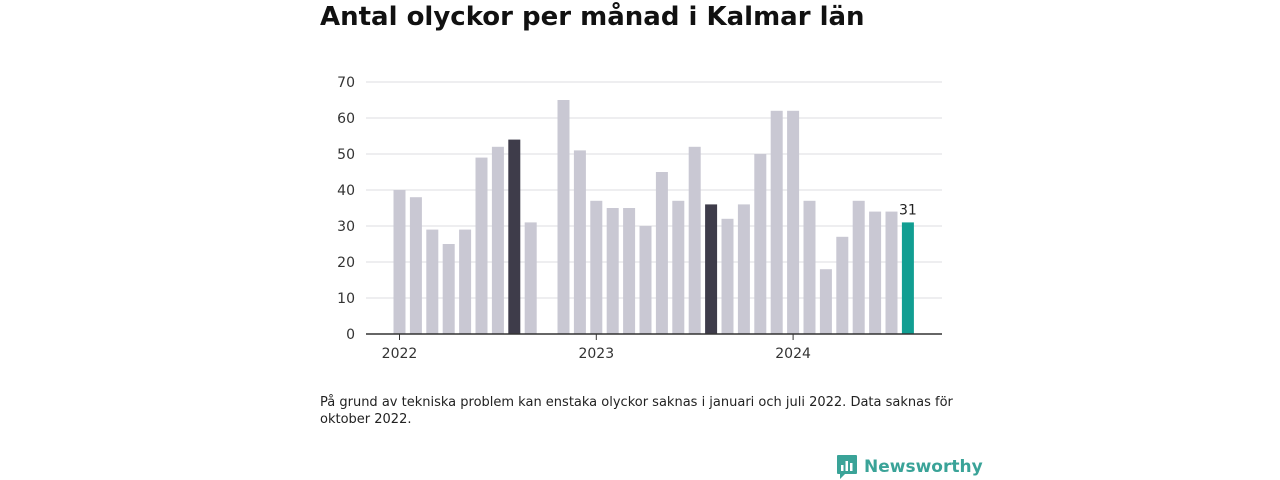 The image size is (1280, 480). I want to click on newsworthy-chart-icon, so click(847, 467).